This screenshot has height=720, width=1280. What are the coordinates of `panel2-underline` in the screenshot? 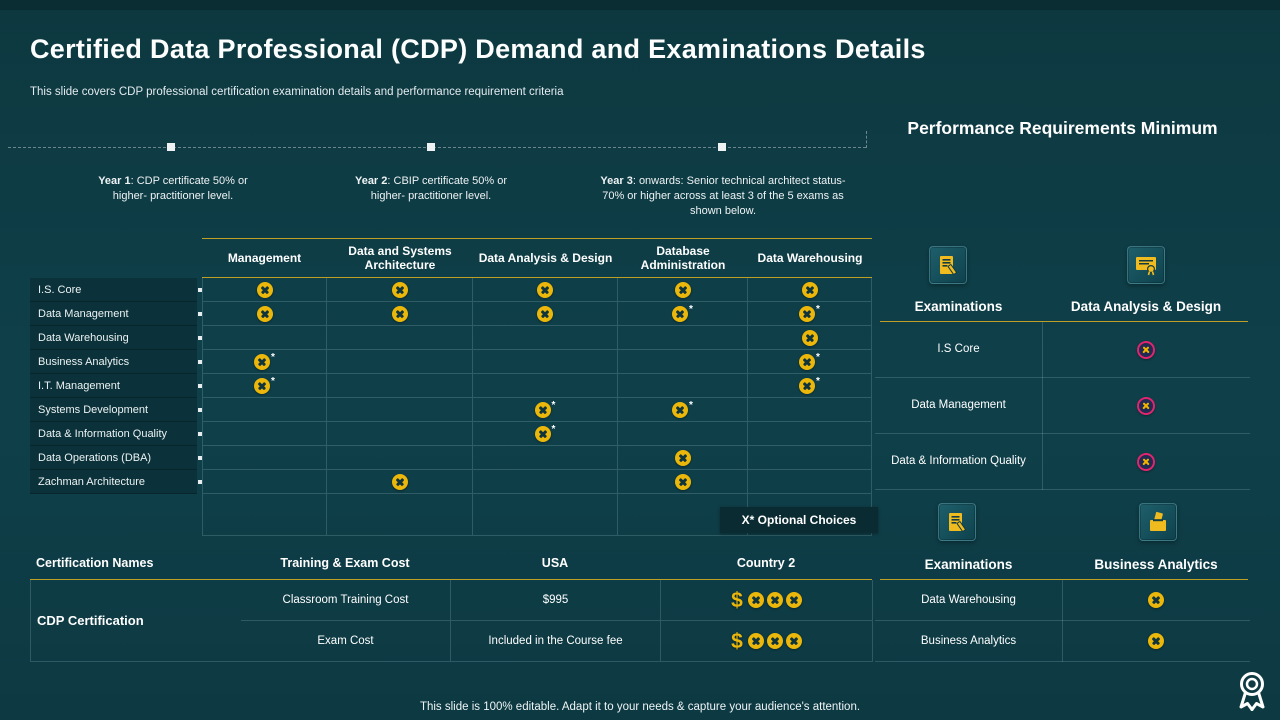 It's located at (1064, 579).